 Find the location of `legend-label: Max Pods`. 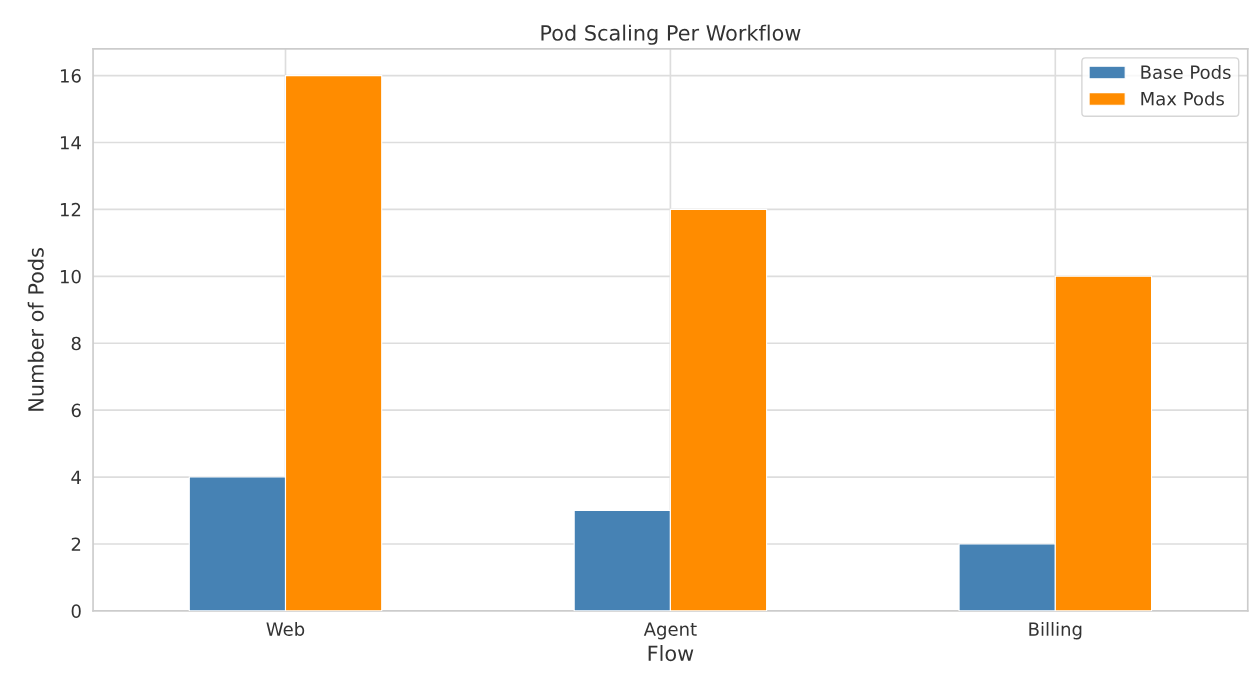

legend-label: Max Pods is located at coordinates (1182, 98).